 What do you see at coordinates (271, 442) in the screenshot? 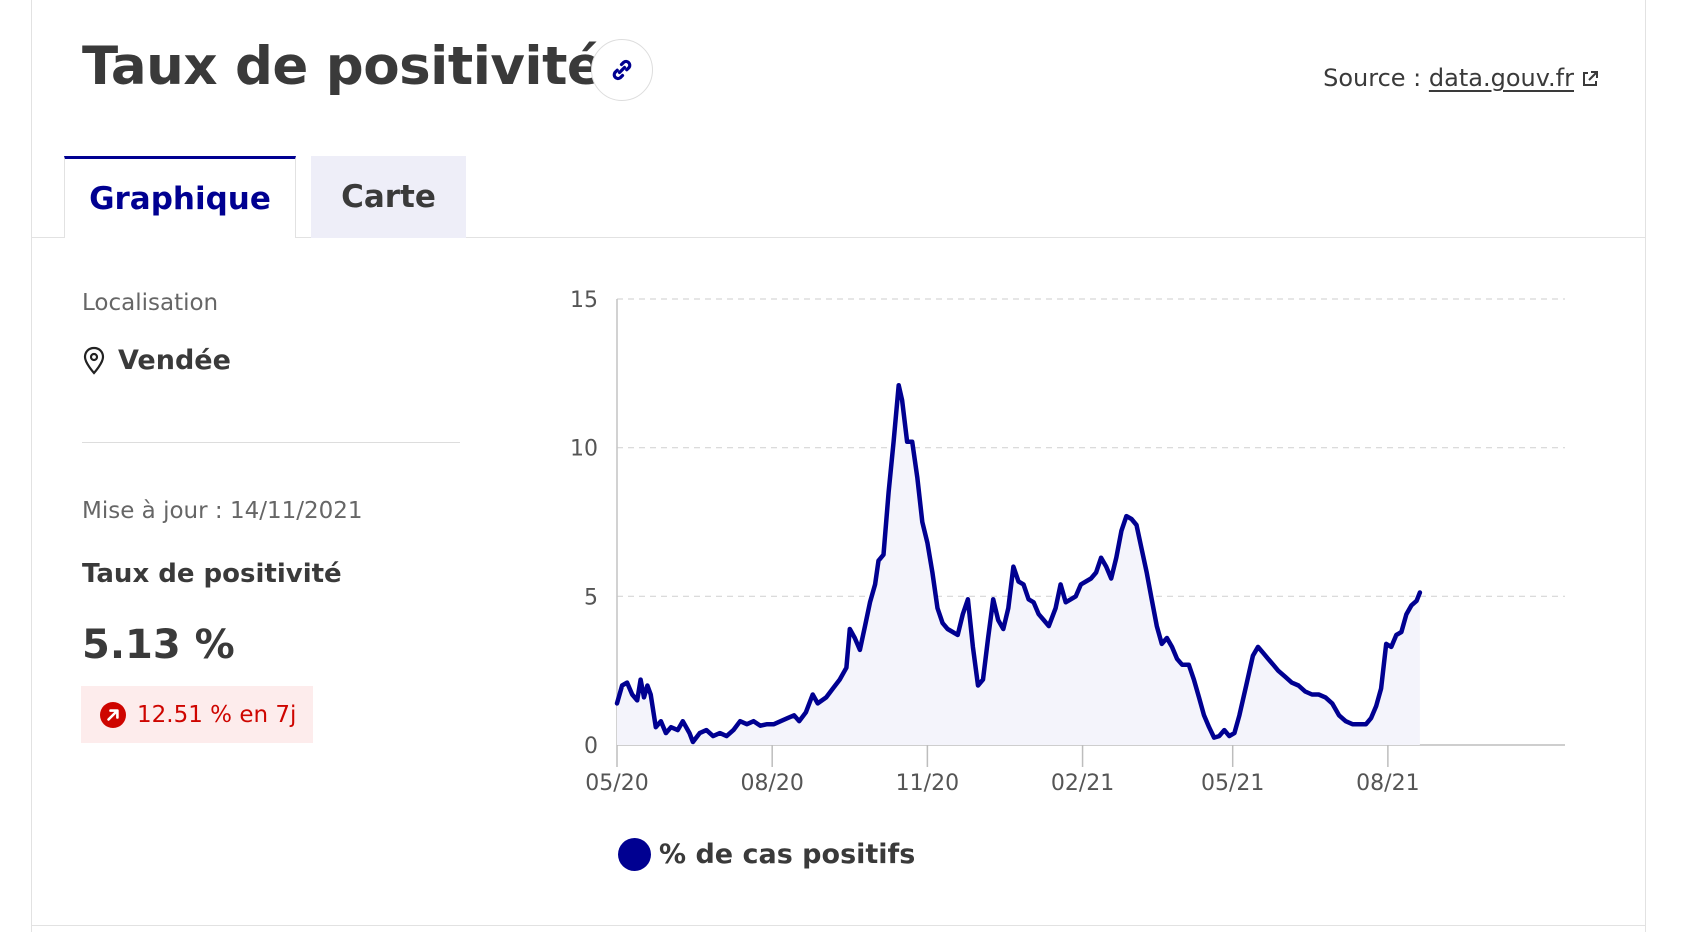
I see `sidebar-divider` at bounding box center [271, 442].